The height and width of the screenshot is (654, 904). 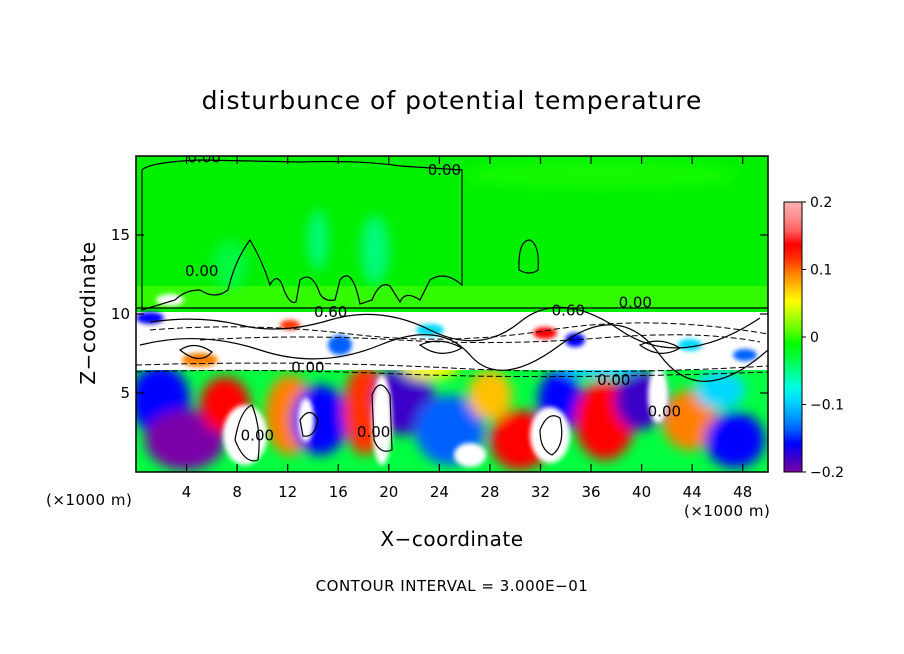 What do you see at coordinates (489, 492) in the screenshot?
I see `x-tick-label: 28` at bounding box center [489, 492].